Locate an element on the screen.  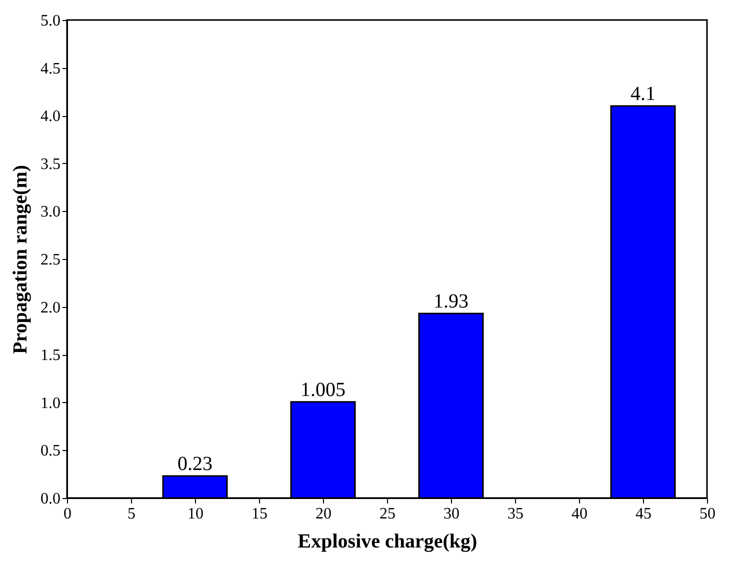
x-tick-label: 0 is located at coordinates (68, 514).